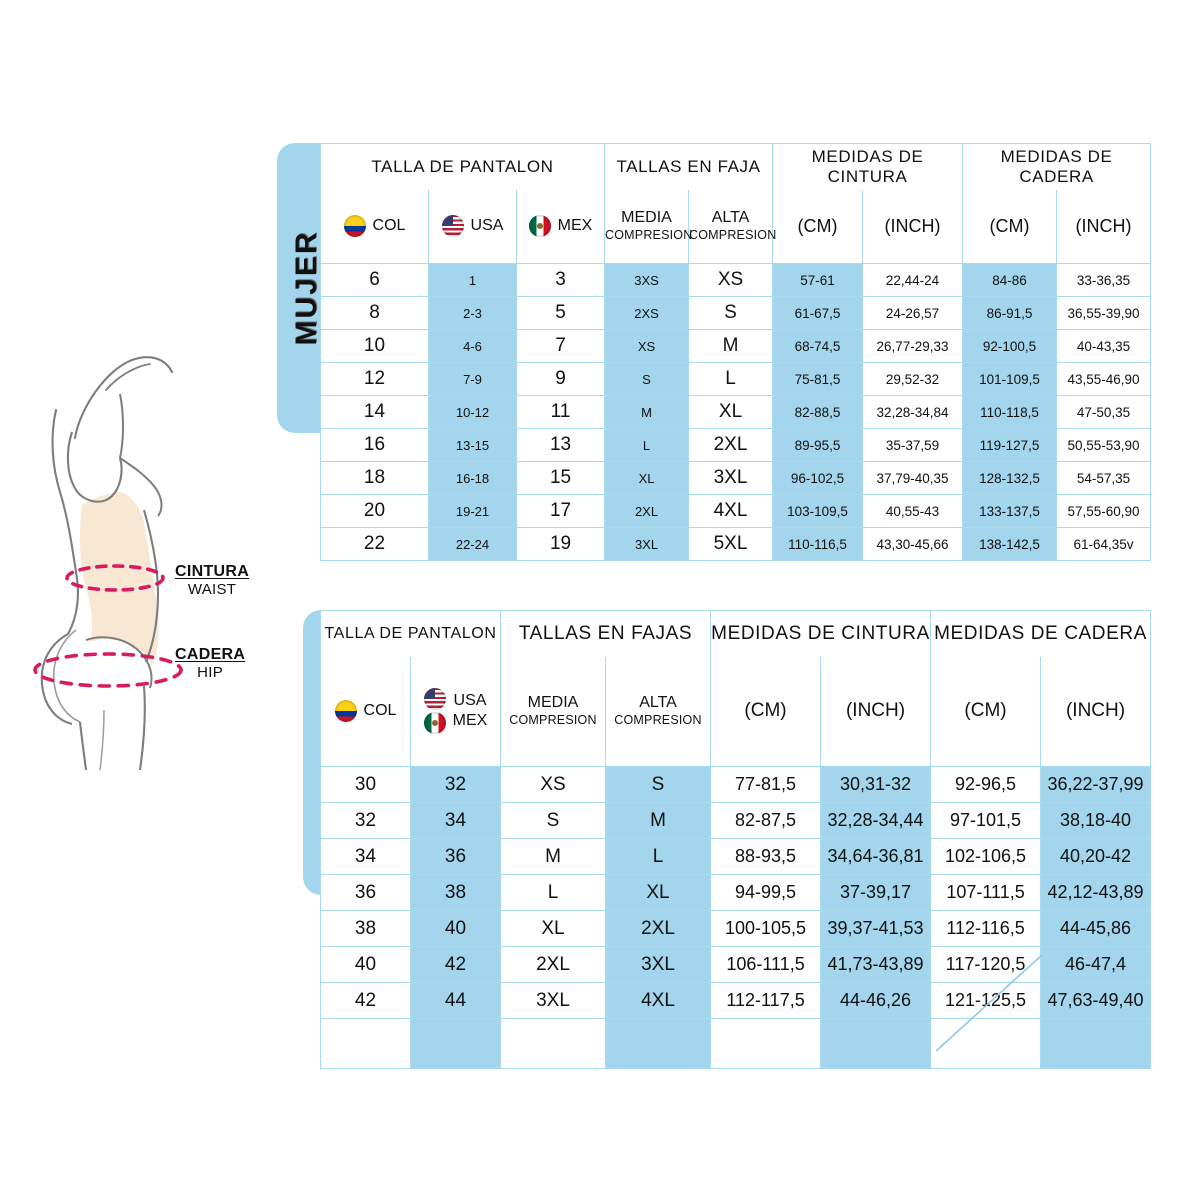  Describe the element at coordinates (560, 544) in the screenshot. I see `women-cell-mex: 19` at that location.